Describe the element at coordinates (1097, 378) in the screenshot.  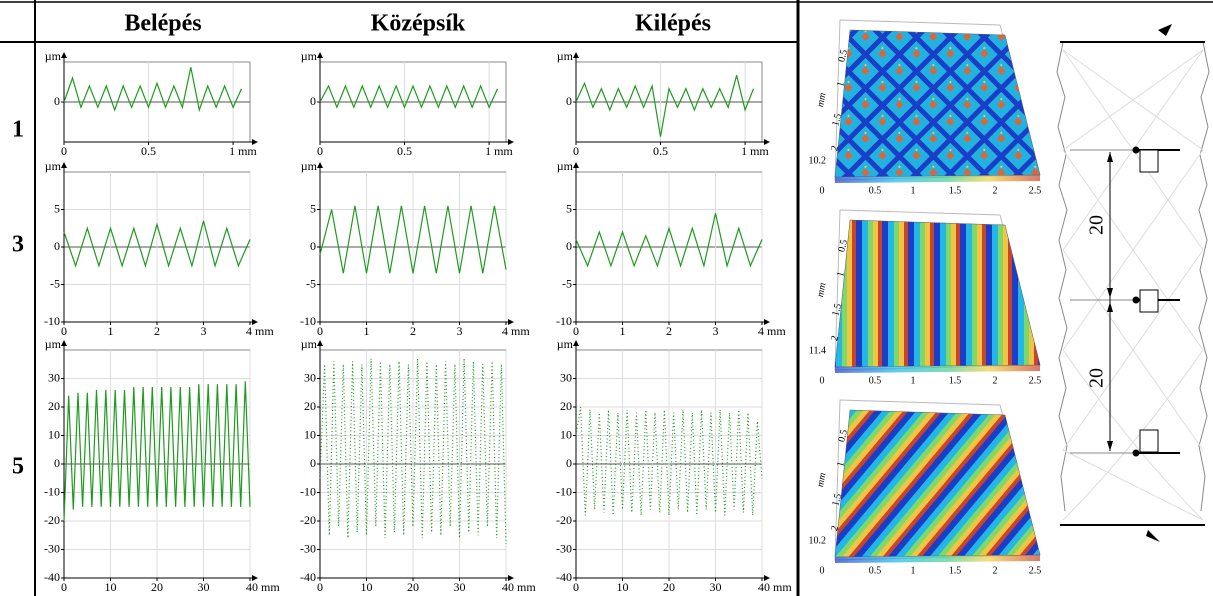
I see `dimension-label: 20` at that location.